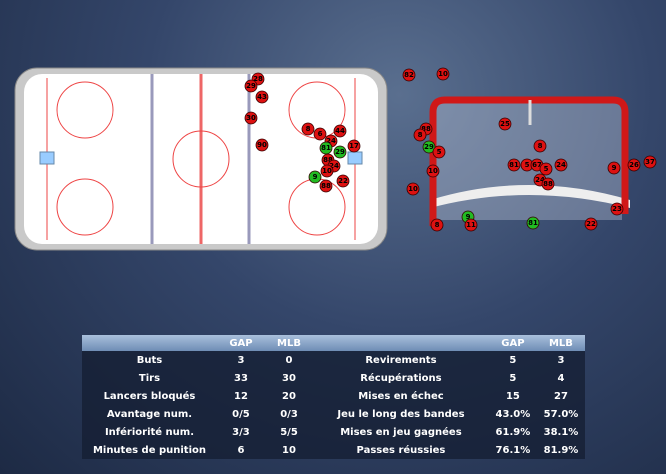 Image resolution: width=666 pixels, height=474 pixels. What do you see at coordinates (149, 450) in the screenshot?
I see `table-cell: Minutes de punition` at bounding box center [149, 450].